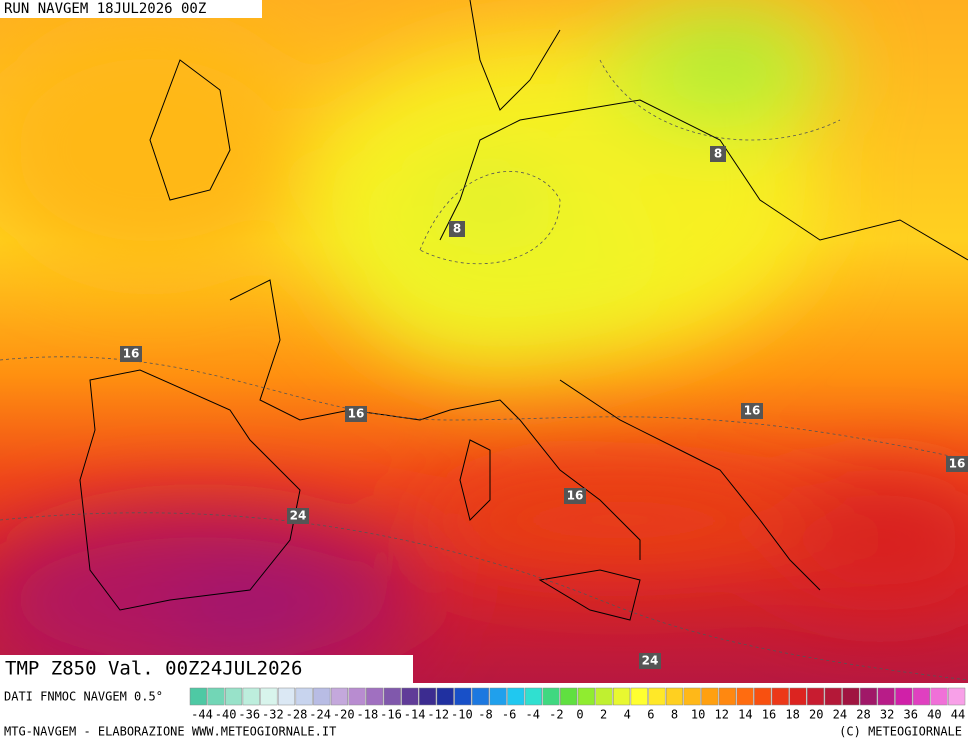  Describe the element at coordinates (900, 732) in the screenshot. I see `footer-right: (C) METEOGIORNALE` at that location.